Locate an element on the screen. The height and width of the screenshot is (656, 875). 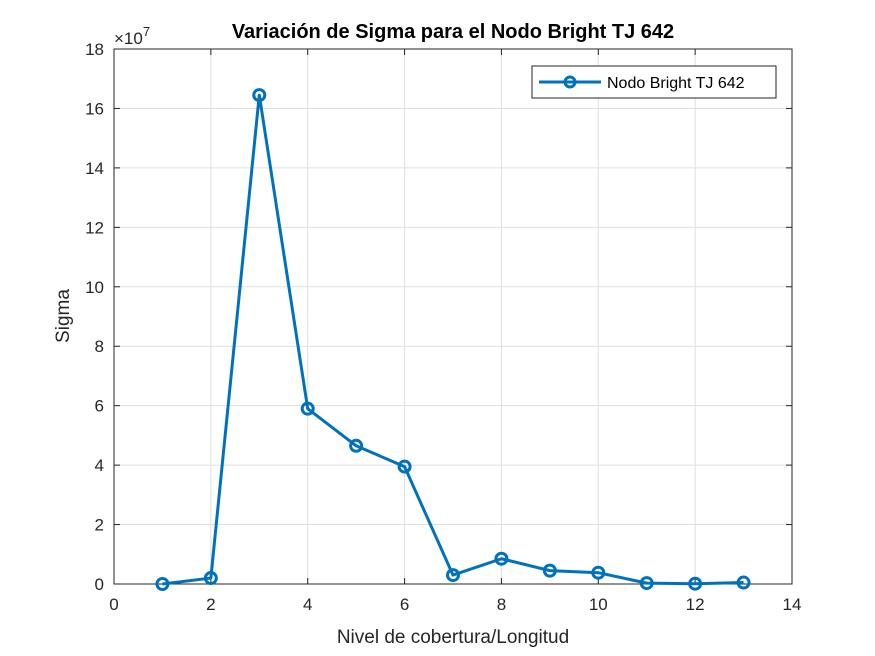
y-tick-label: 12 is located at coordinates (94, 227).